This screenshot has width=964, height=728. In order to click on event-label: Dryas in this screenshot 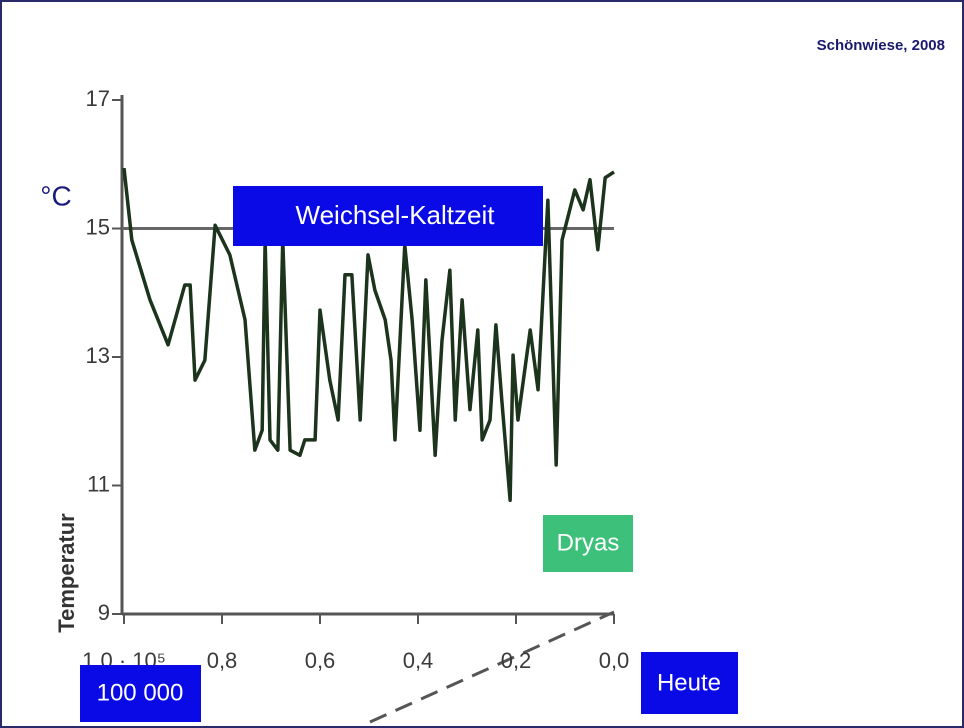, I will do `click(588, 542)`.